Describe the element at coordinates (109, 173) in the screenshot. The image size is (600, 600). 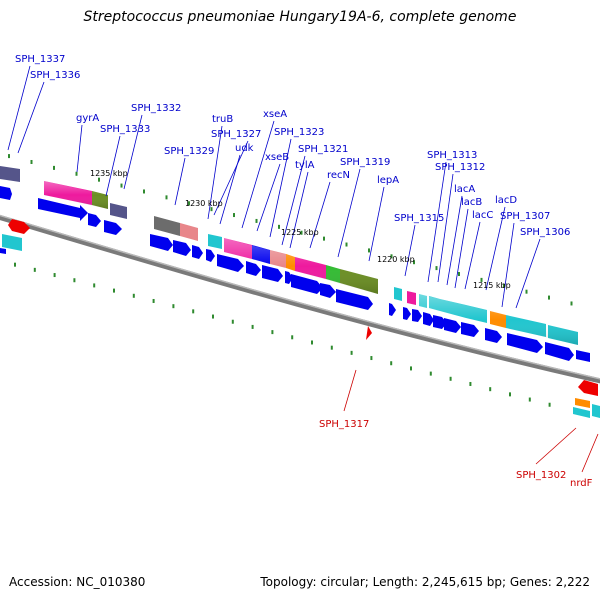
I see `ruler-tick-label: 1235 kbp` at that location.